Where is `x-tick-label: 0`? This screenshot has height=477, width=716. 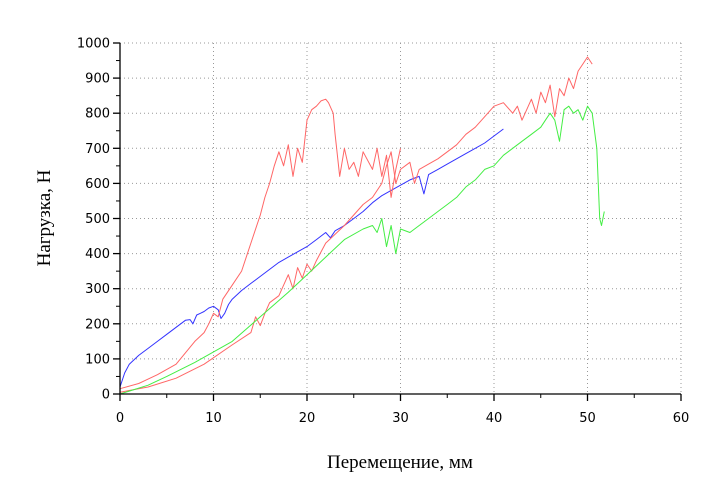 x-tick-label: 0 is located at coordinates (120, 418).